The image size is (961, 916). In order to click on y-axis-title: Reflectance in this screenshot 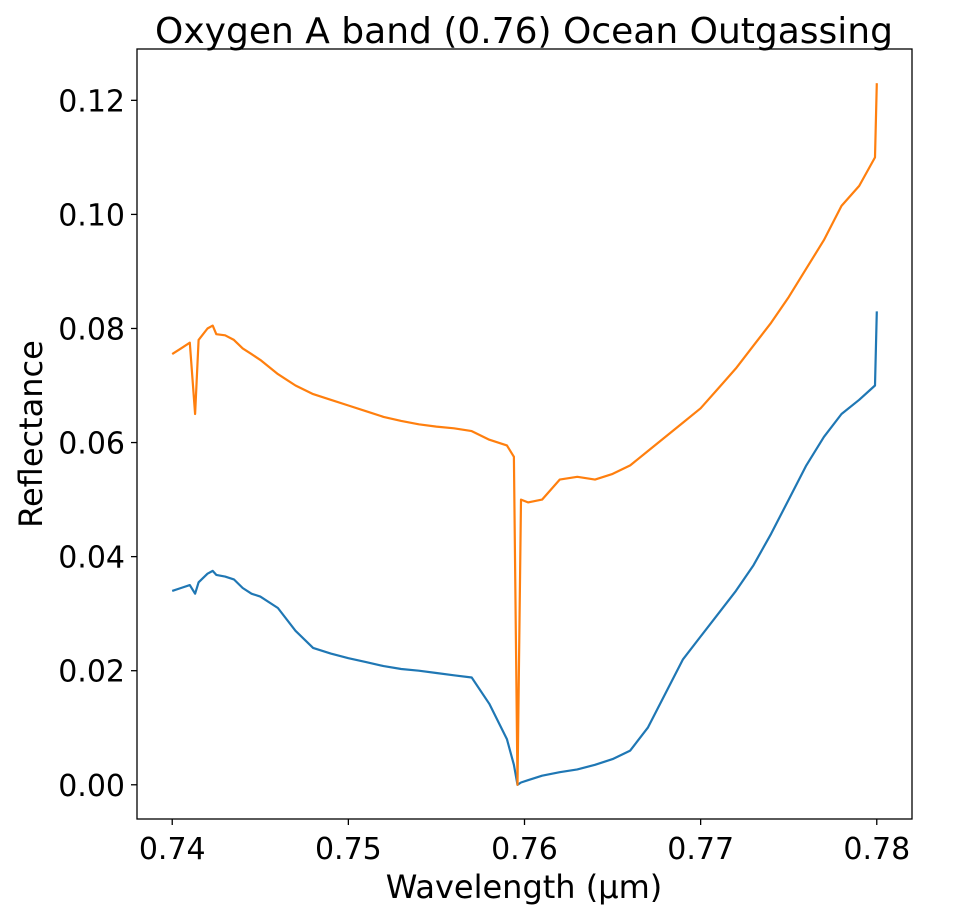, I will do `click(31, 434)`.